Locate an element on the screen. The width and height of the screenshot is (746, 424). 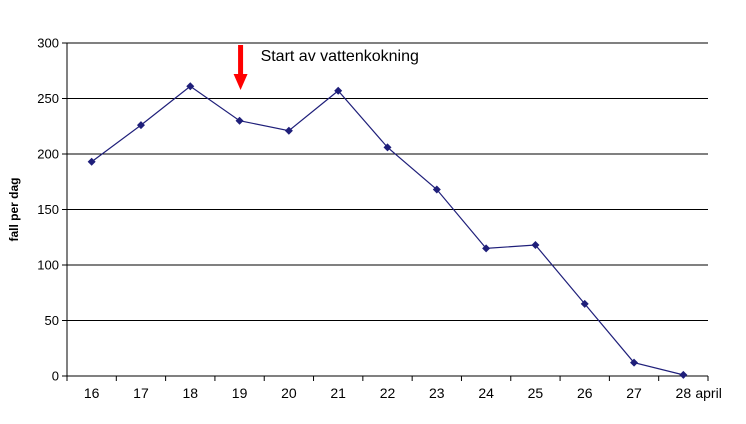
x-tick-label: 17 is located at coordinates (141, 393).